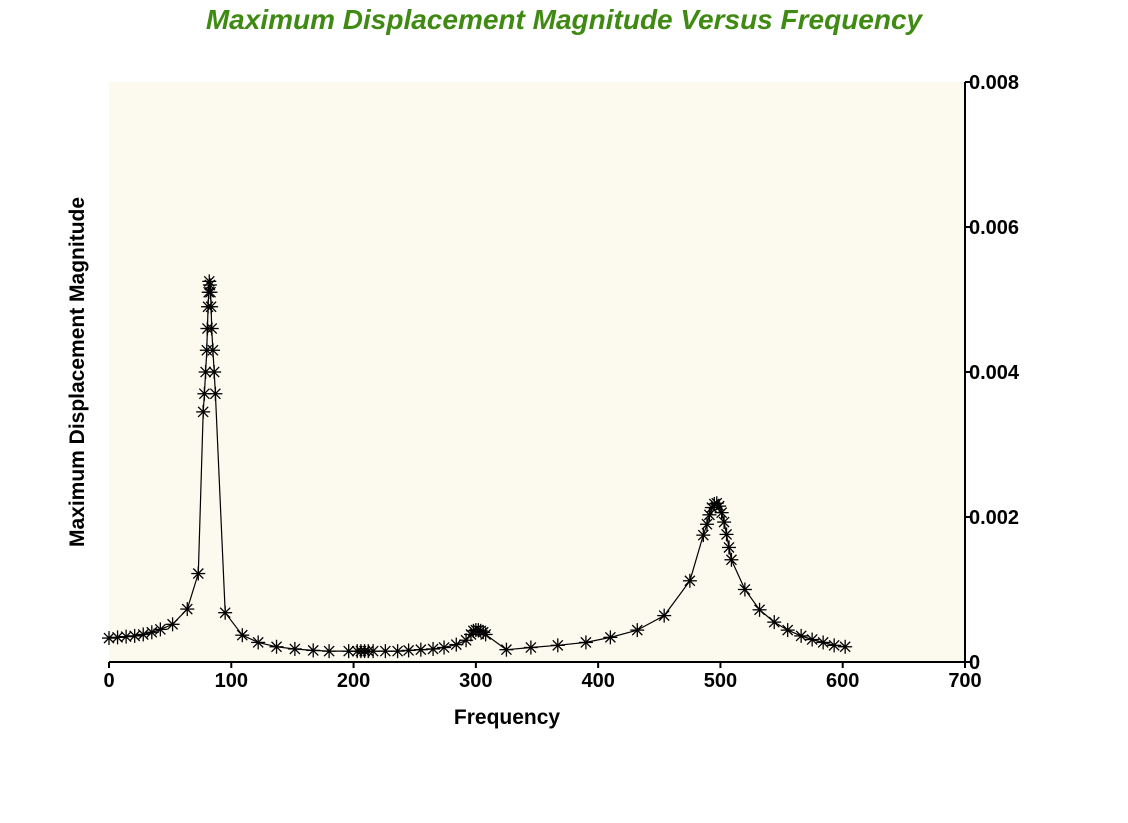 The height and width of the screenshot is (823, 1128). What do you see at coordinates (994, 83) in the screenshot?
I see `y-tick-label: 0.008` at bounding box center [994, 83].